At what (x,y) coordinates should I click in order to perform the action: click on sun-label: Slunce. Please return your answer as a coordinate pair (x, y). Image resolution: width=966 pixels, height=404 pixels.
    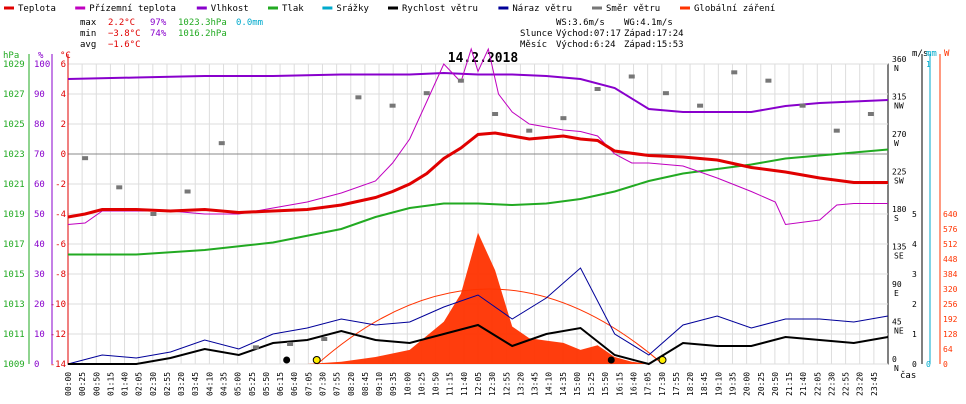
    Looking at the image, I should click on (536, 34).